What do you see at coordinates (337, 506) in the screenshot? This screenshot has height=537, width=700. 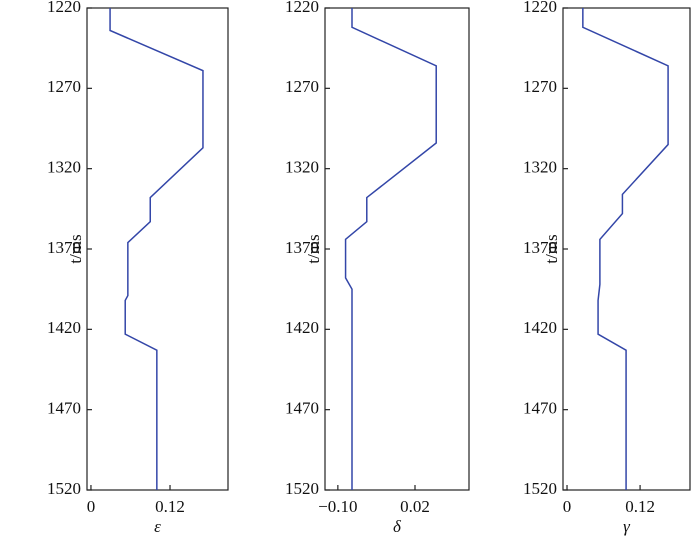 I see `x-tick-label: −0.10` at bounding box center [337, 506].